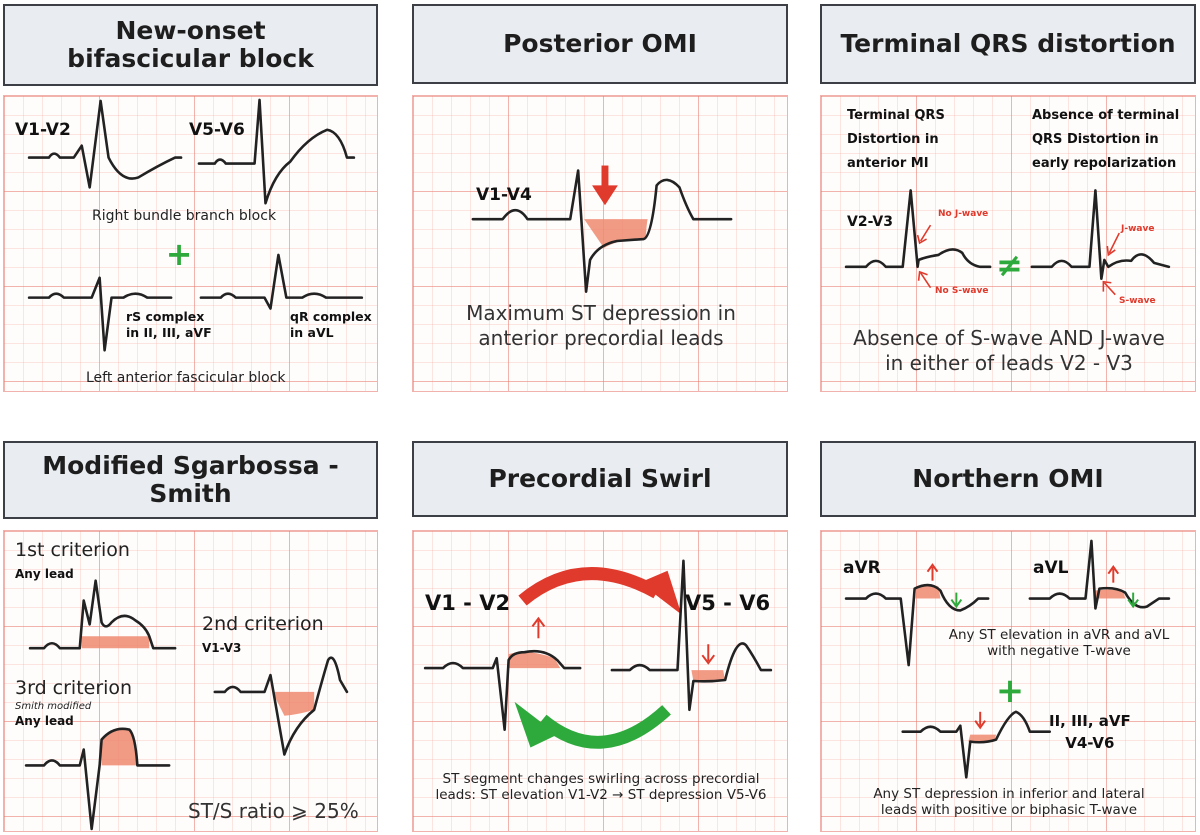 This screenshot has width=1200, height=835. I want to click on label-no-j-wave: No J-wave, so click(963, 214).